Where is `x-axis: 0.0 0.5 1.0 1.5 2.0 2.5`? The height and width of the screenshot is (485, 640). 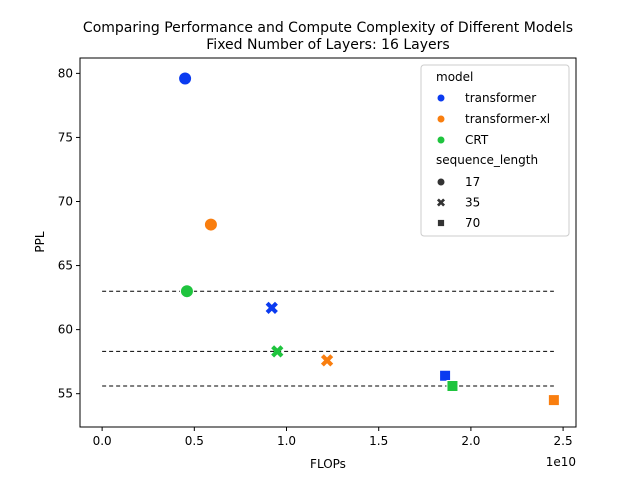
x-axis: 0.0 0.5 1.0 1.5 2.0 2.5 is located at coordinates (333, 437).